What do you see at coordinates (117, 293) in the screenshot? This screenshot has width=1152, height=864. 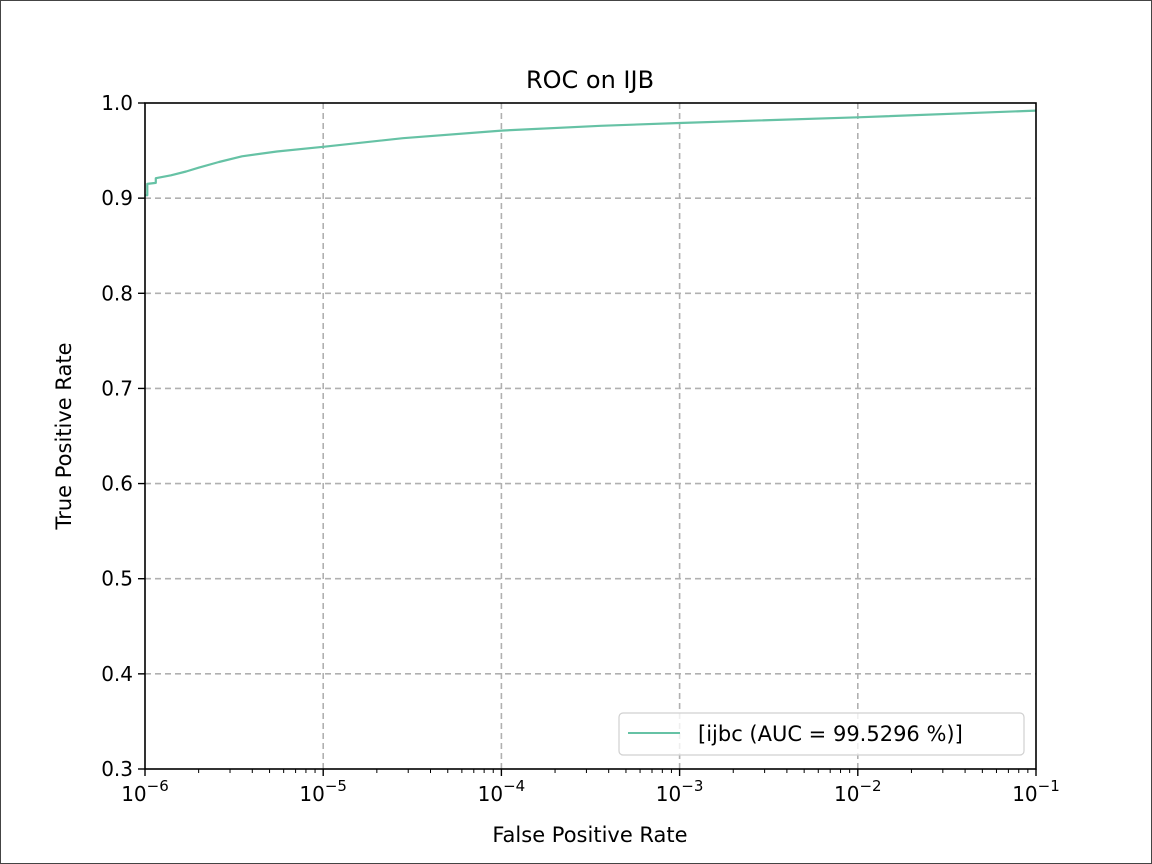 I see `y-tick-label: 0.8` at bounding box center [117, 293].